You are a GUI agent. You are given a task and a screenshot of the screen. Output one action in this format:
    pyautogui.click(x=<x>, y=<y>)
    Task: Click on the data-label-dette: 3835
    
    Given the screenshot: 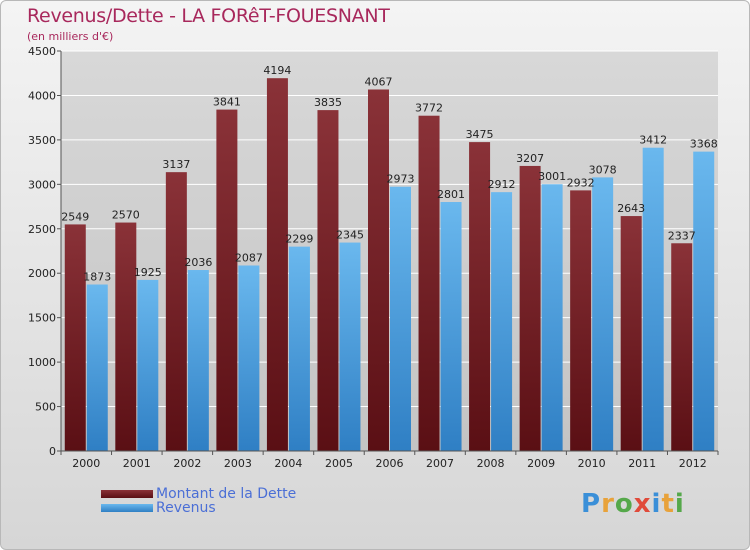 What is the action you would take?
    pyautogui.click(x=328, y=102)
    